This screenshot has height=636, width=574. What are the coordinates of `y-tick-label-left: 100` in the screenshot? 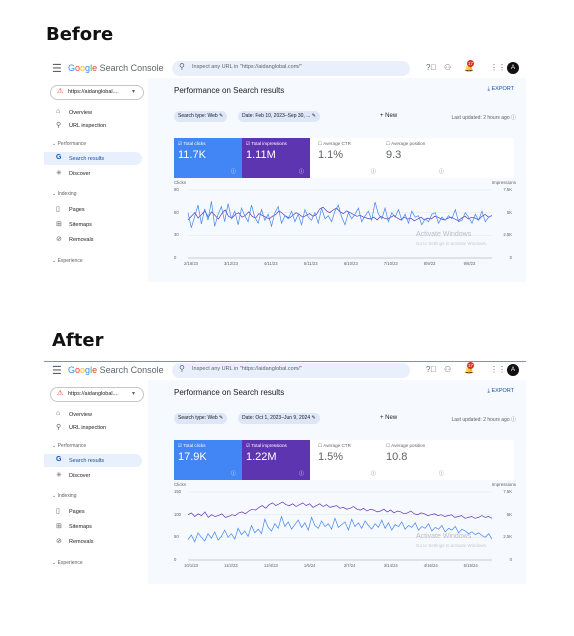 It's located at (177, 514).